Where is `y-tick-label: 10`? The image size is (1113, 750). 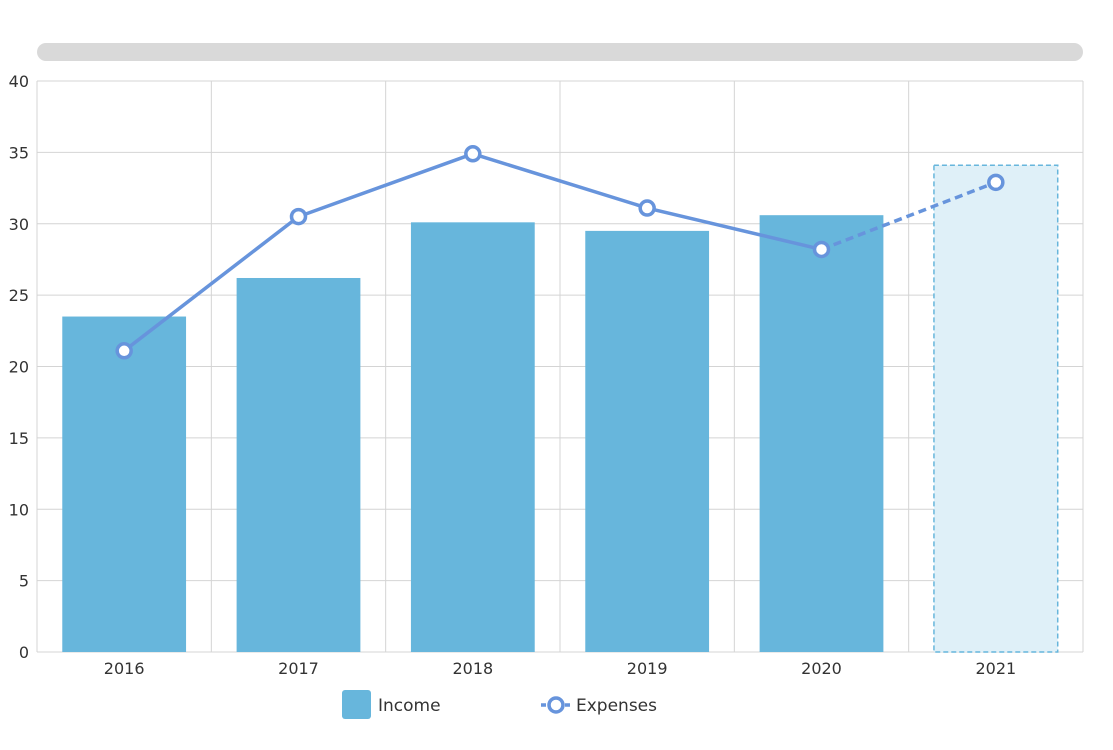 y-tick-label: 10 is located at coordinates (19, 509).